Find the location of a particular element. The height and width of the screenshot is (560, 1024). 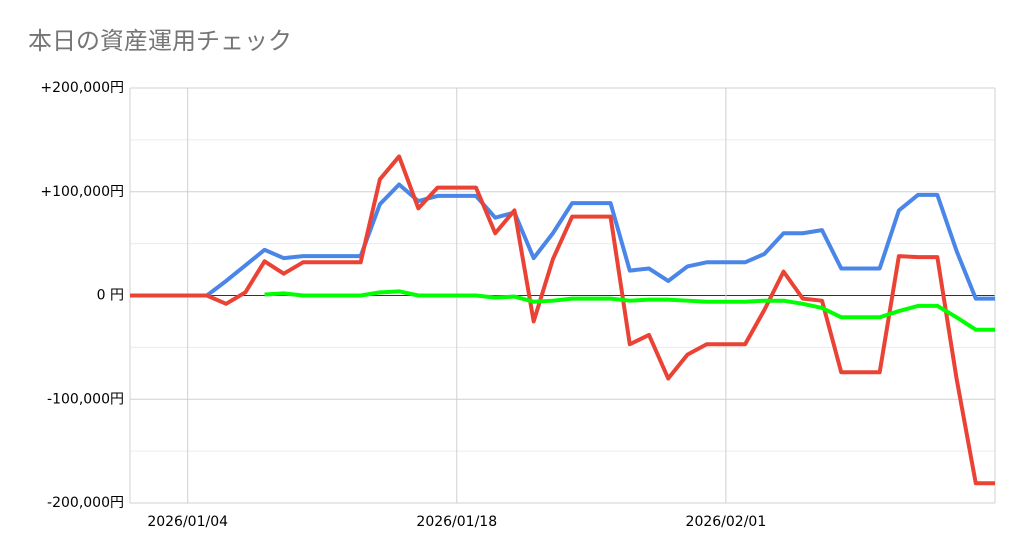

y-tick-label: -100,000円 is located at coordinates (85, 399).